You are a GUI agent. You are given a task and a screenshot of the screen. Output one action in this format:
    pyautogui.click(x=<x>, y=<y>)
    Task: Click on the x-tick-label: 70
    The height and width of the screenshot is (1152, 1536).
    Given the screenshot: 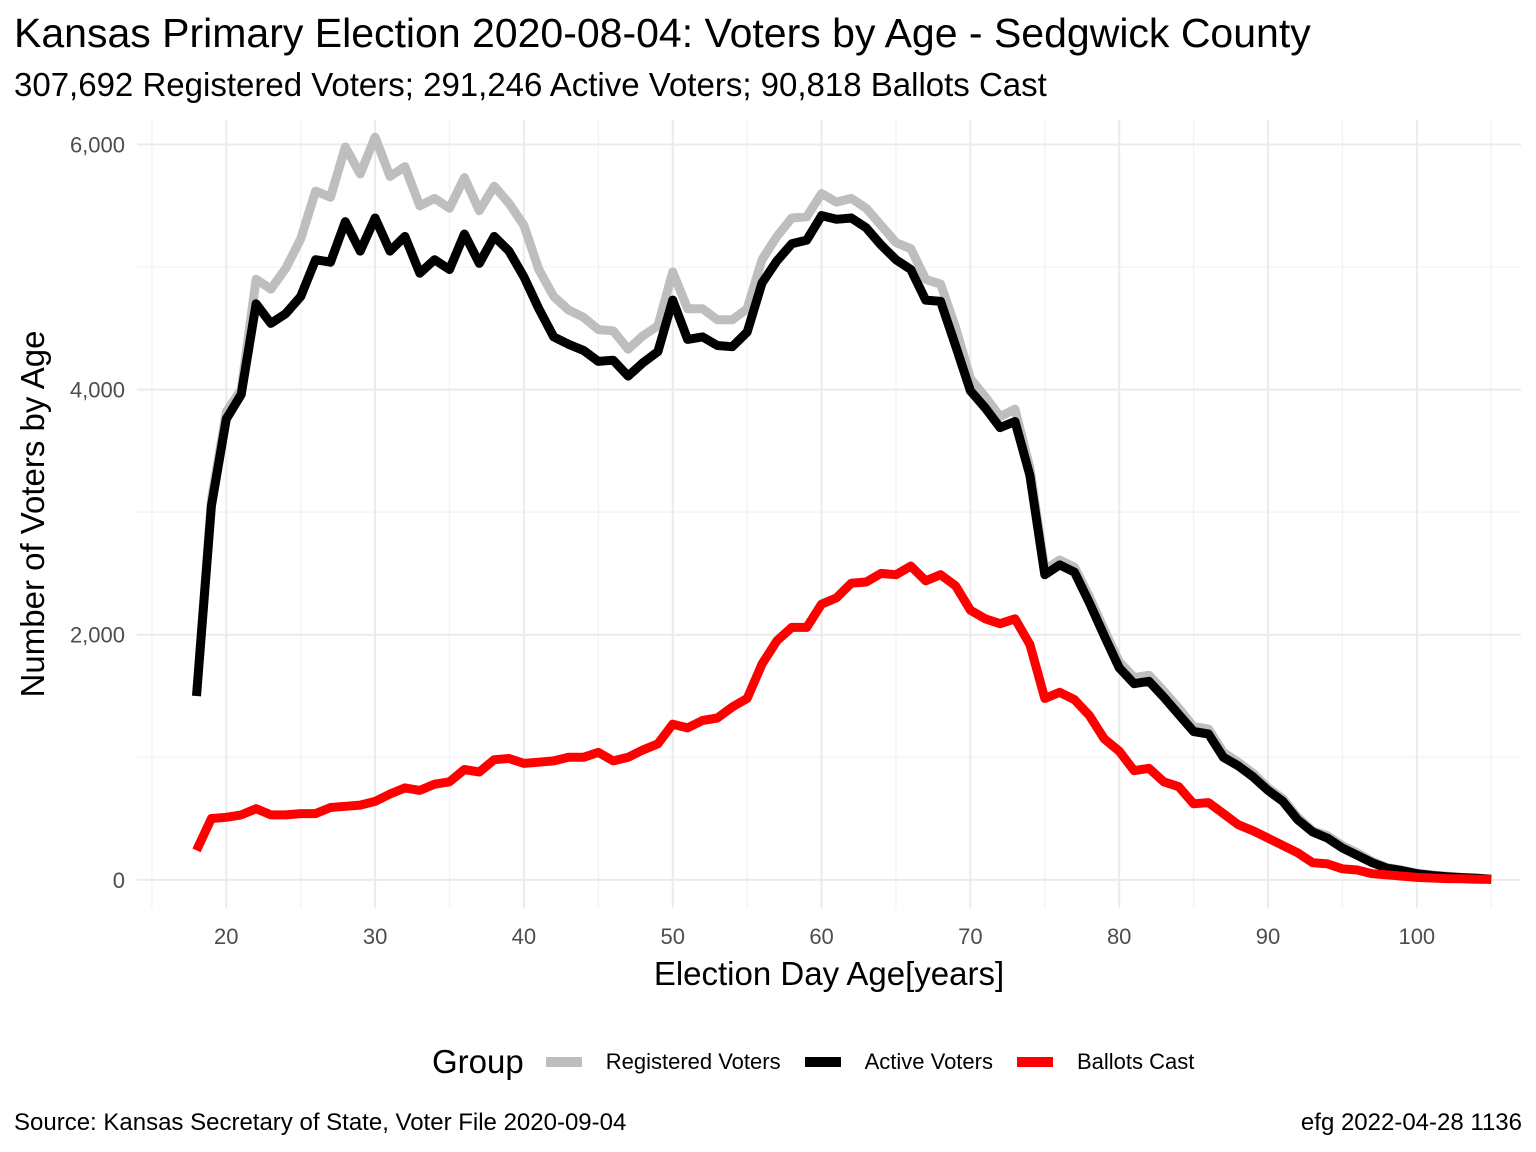 What is the action you would take?
    pyautogui.click(x=970, y=936)
    